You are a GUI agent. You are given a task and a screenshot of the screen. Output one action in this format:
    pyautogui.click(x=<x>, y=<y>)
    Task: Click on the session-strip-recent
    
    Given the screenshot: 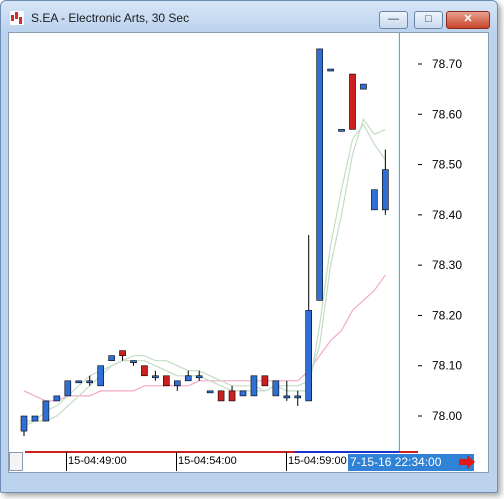 What is the action you would take?
    pyautogui.click(x=347, y=452)
    